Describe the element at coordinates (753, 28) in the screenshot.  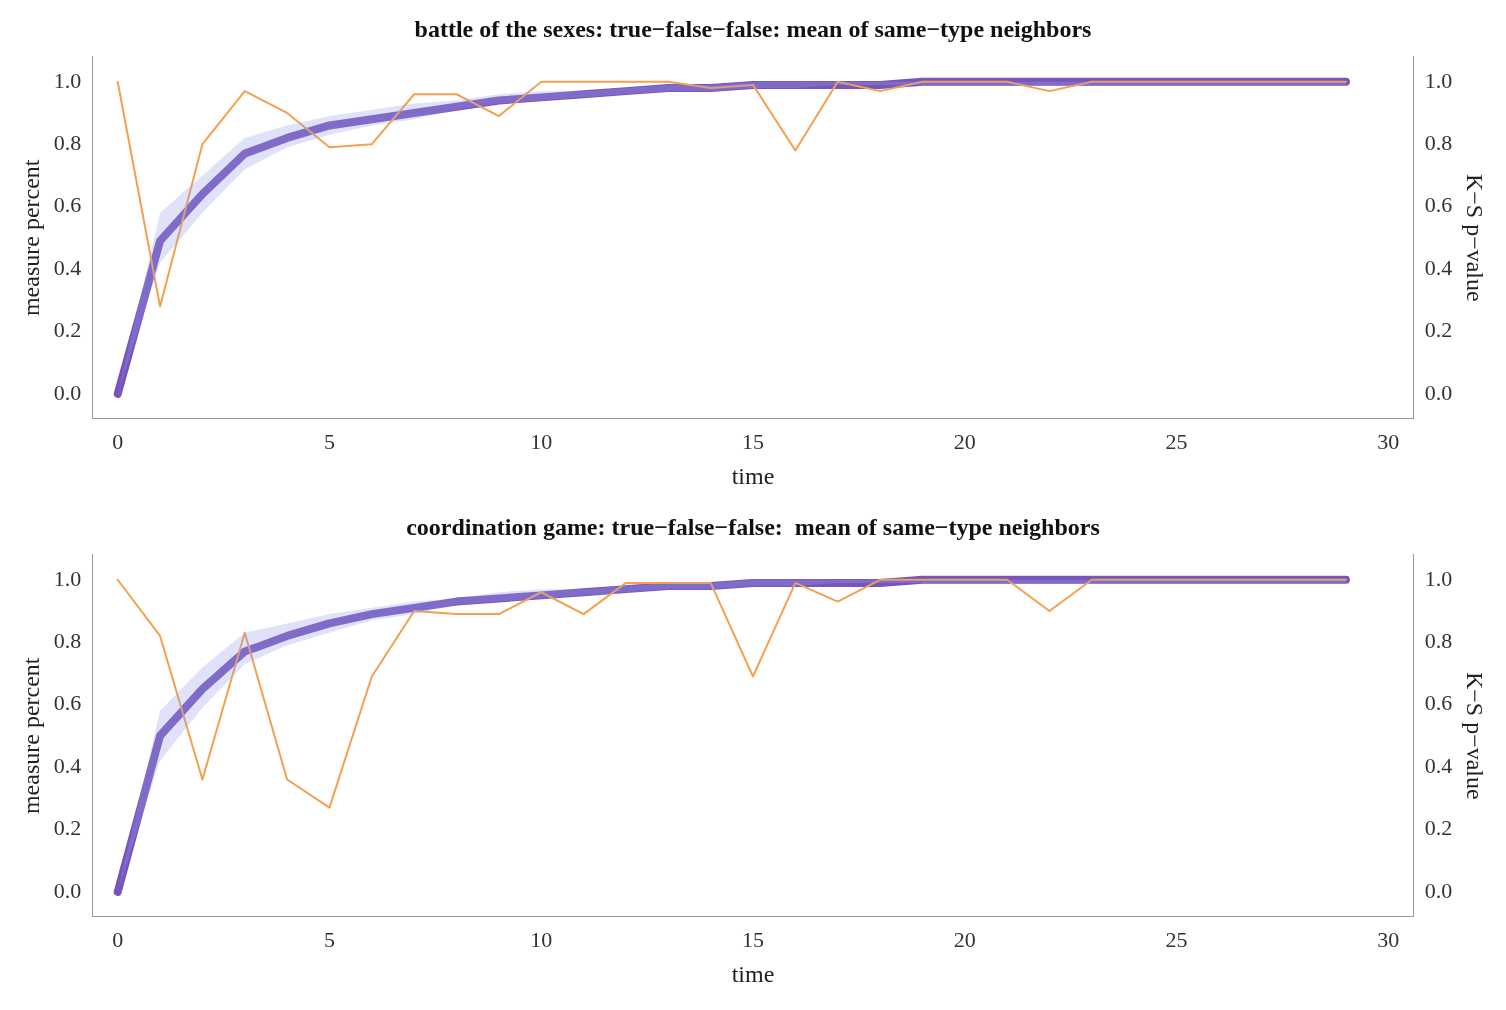
I see `chart-title: battle of the sexes: true−false−false: mean of same−type neighbors` at that location.